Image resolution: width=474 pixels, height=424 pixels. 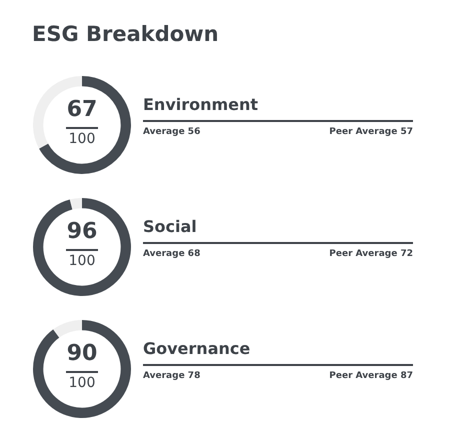 I want to click on text: Peer Average 72, so click(x=371, y=254).